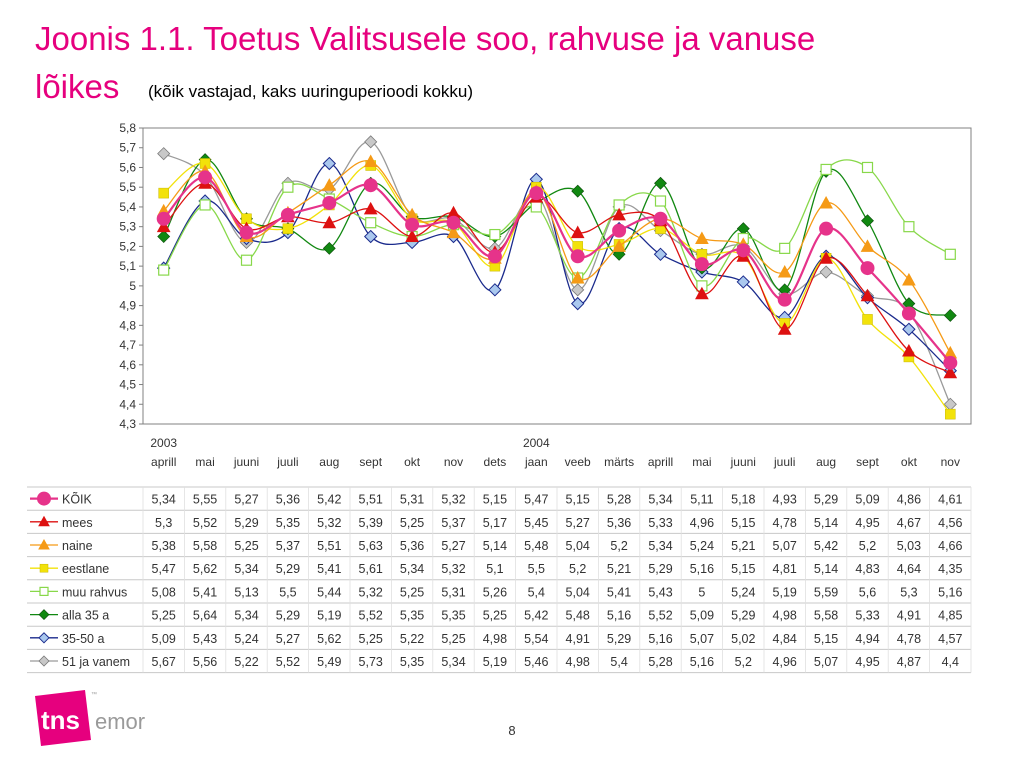 Image resolution: width=1024 pixels, height=768 pixels. I want to click on table-cell: 5,52, so click(660, 616).